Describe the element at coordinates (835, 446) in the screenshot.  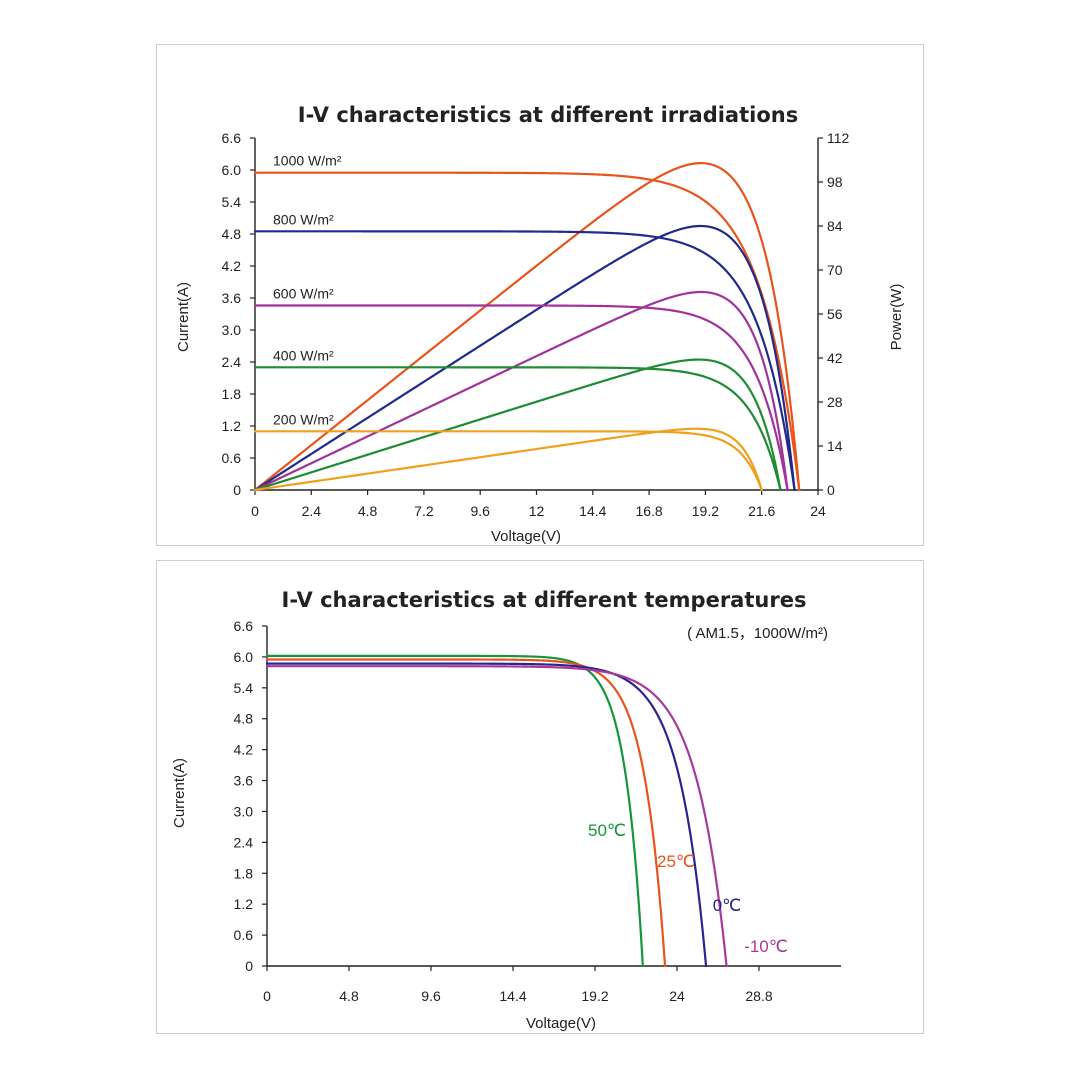
I see `y2-tick-label: 14` at that location.